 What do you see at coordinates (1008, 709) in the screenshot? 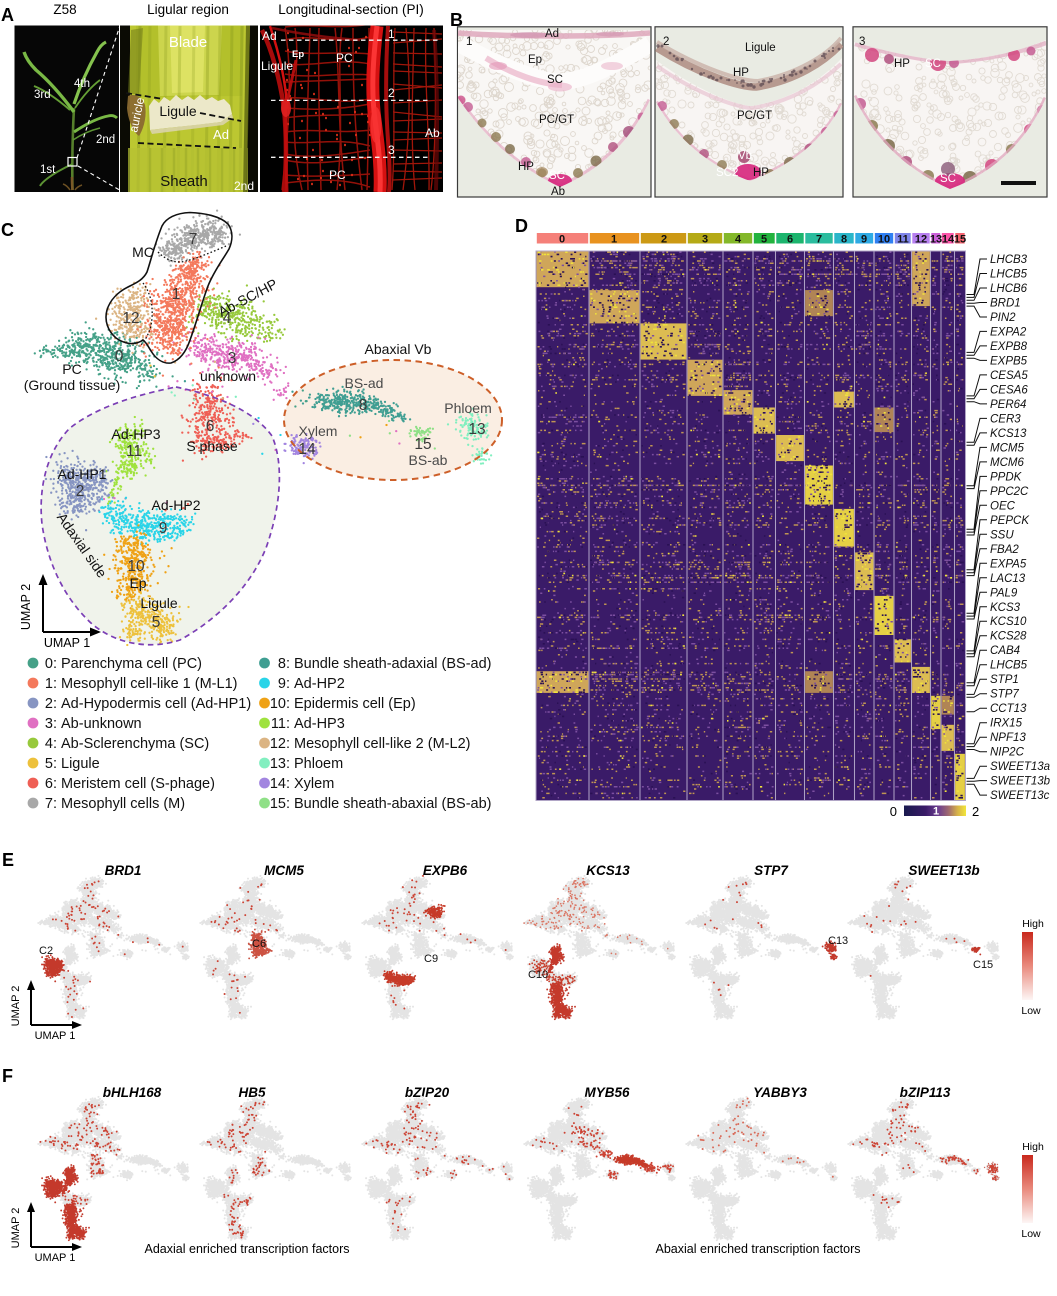
I see `svg-text: CCT13` at bounding box center [1008, 709].